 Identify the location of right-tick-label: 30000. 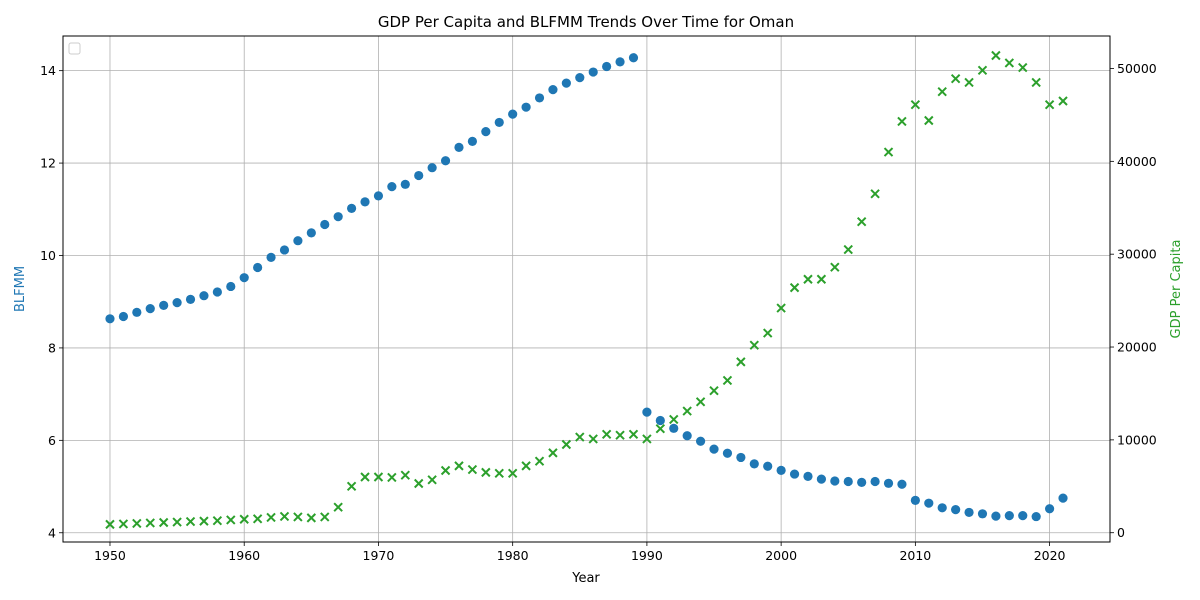
(1137, 254).